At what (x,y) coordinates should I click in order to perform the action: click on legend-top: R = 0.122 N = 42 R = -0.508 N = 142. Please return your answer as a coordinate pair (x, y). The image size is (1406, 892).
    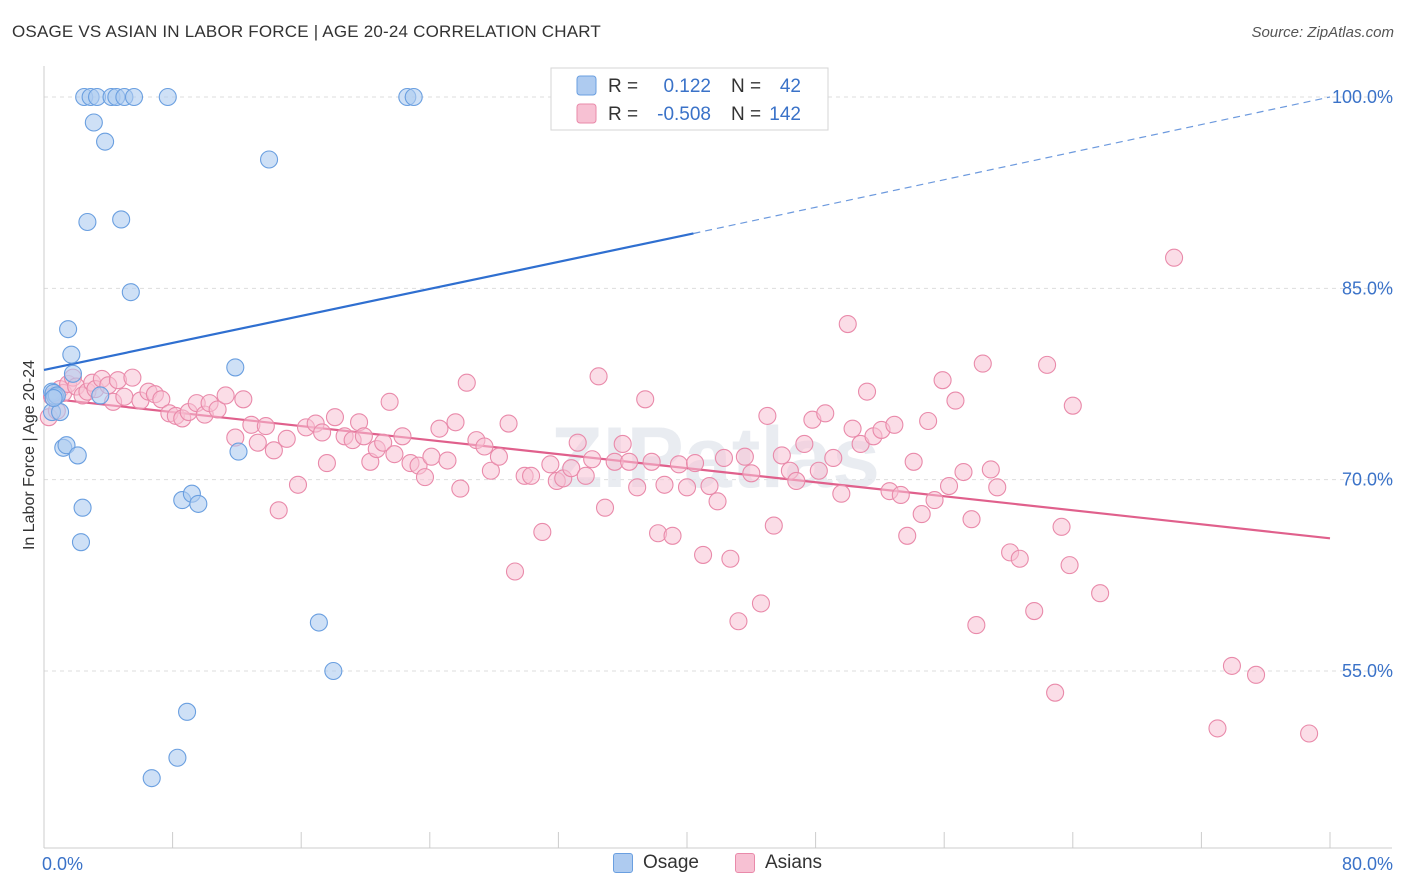
    Looking at the image, I should click on (689, 99).